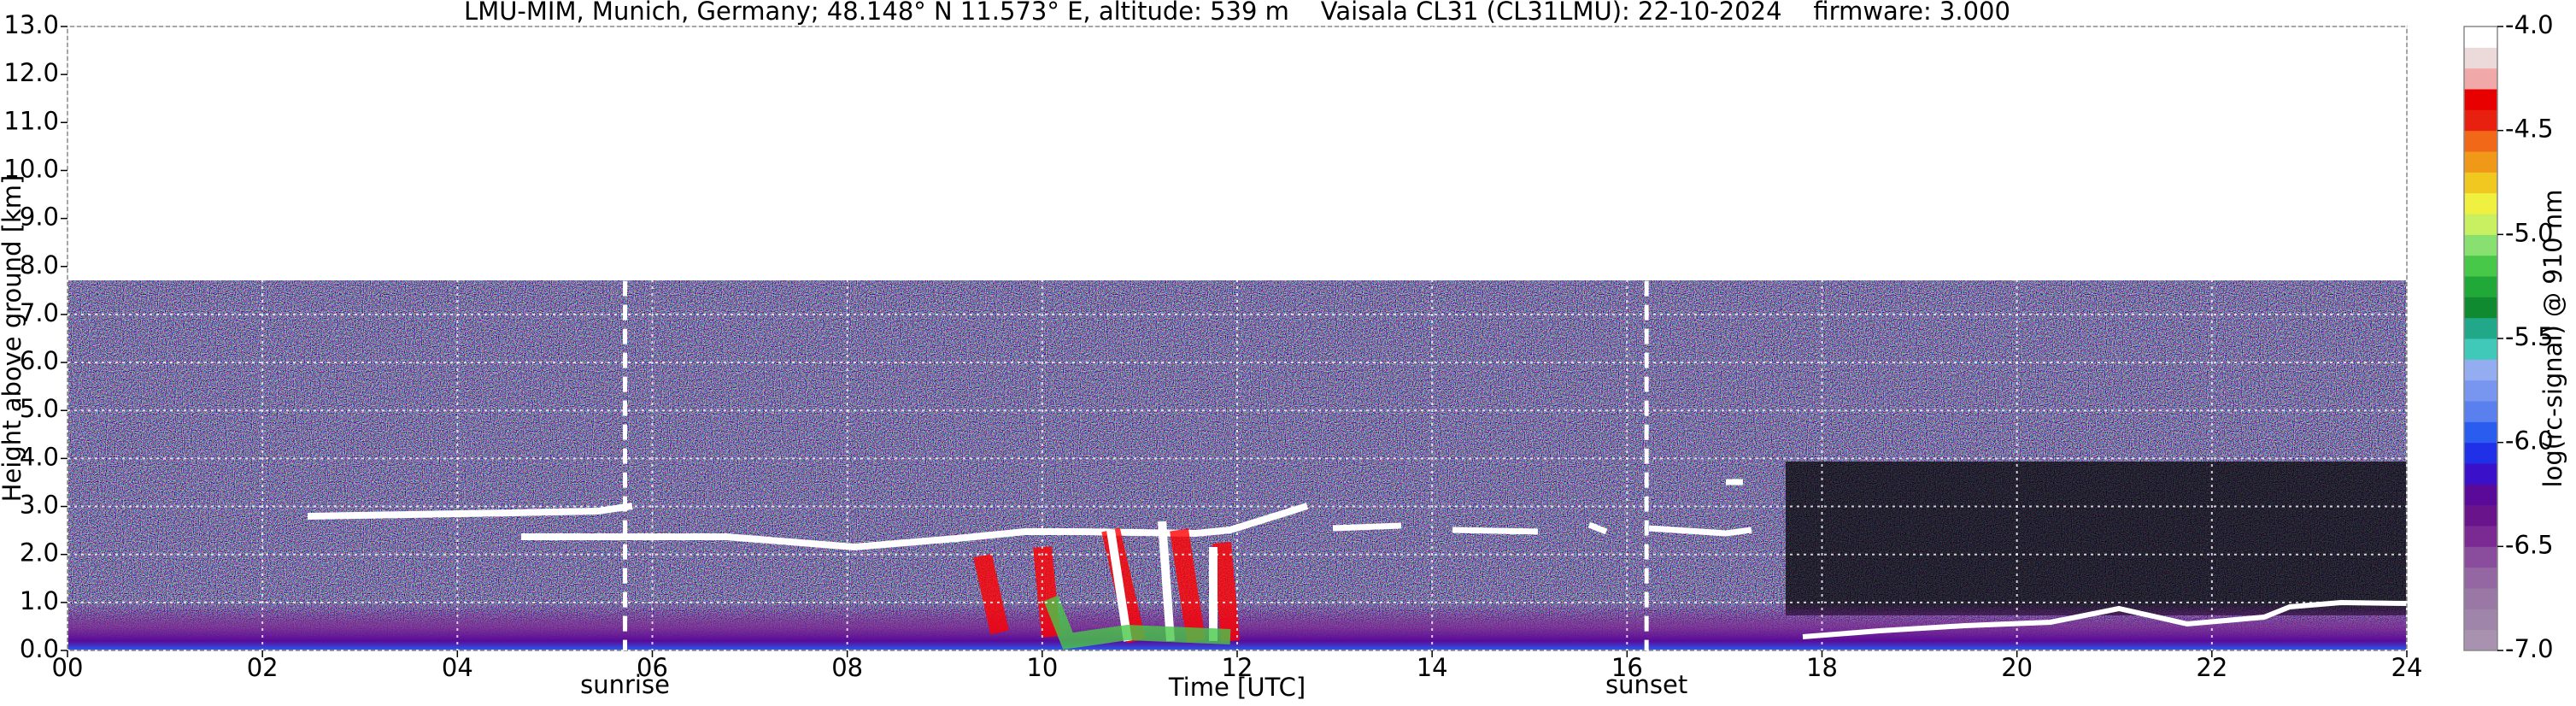 The image size is (2576, 706). Describe the element at coordinates (1822, 667) in the screenshot. I see `x-tick-label: 18` at that location.